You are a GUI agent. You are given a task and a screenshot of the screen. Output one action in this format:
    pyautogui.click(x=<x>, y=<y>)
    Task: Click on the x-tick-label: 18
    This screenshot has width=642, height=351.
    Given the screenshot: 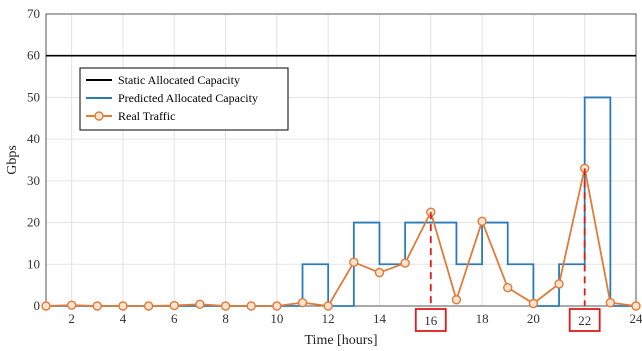 What is the action you would take?
    pyautogui.click(x=482, y=318)
    